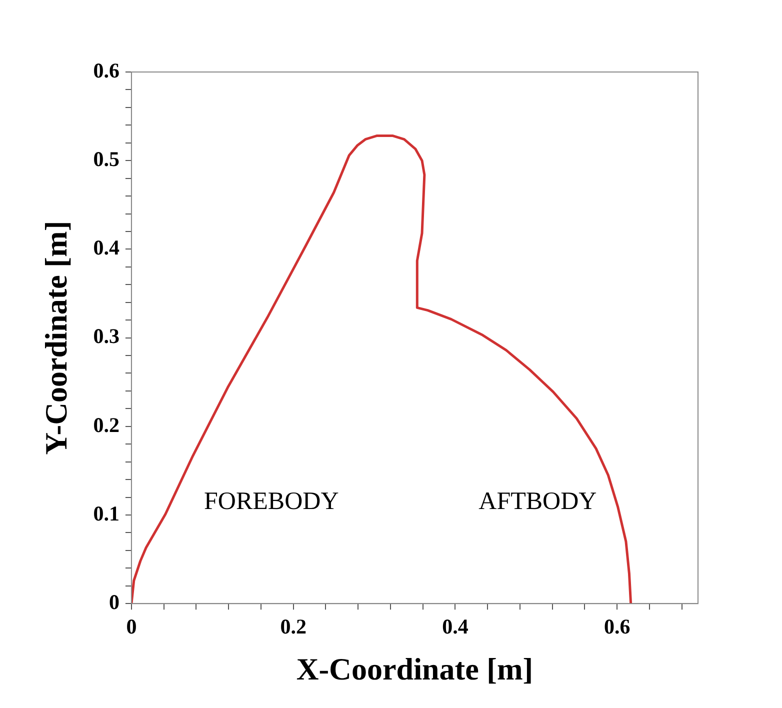  I want to click on annotation: FOREBODY, so click(271, 502).